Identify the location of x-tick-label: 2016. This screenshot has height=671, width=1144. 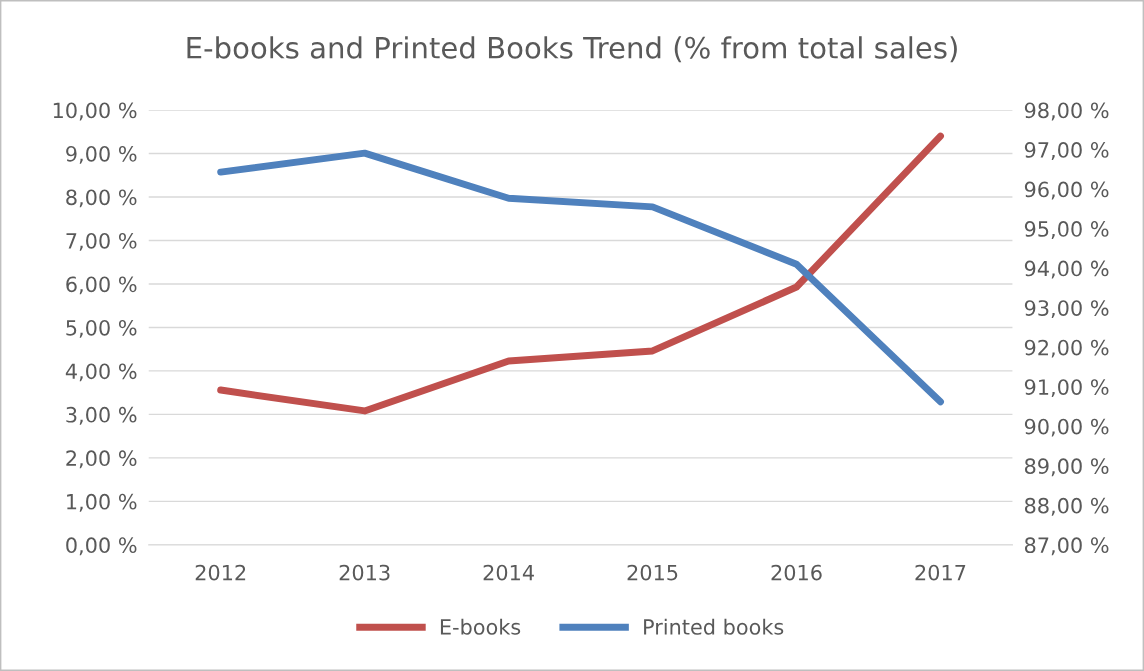
(796, 572).